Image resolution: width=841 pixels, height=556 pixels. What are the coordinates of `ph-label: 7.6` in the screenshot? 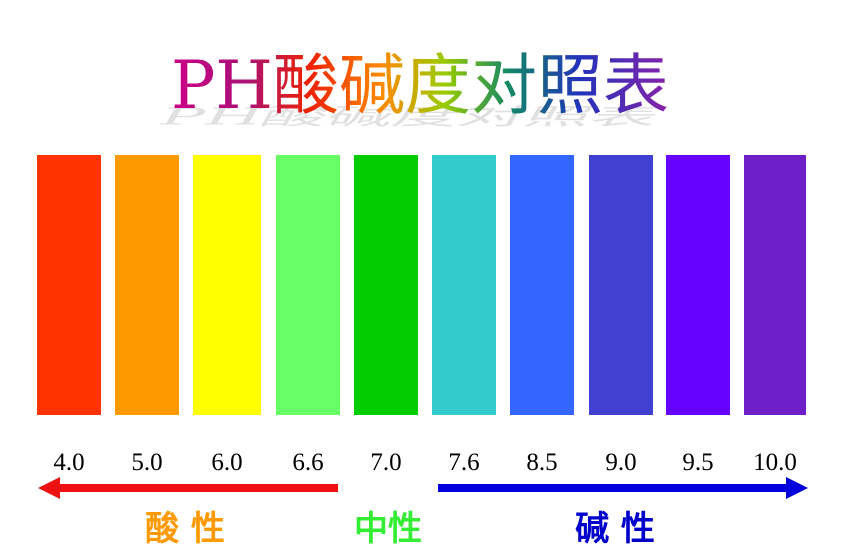 It's located at (463, 462).